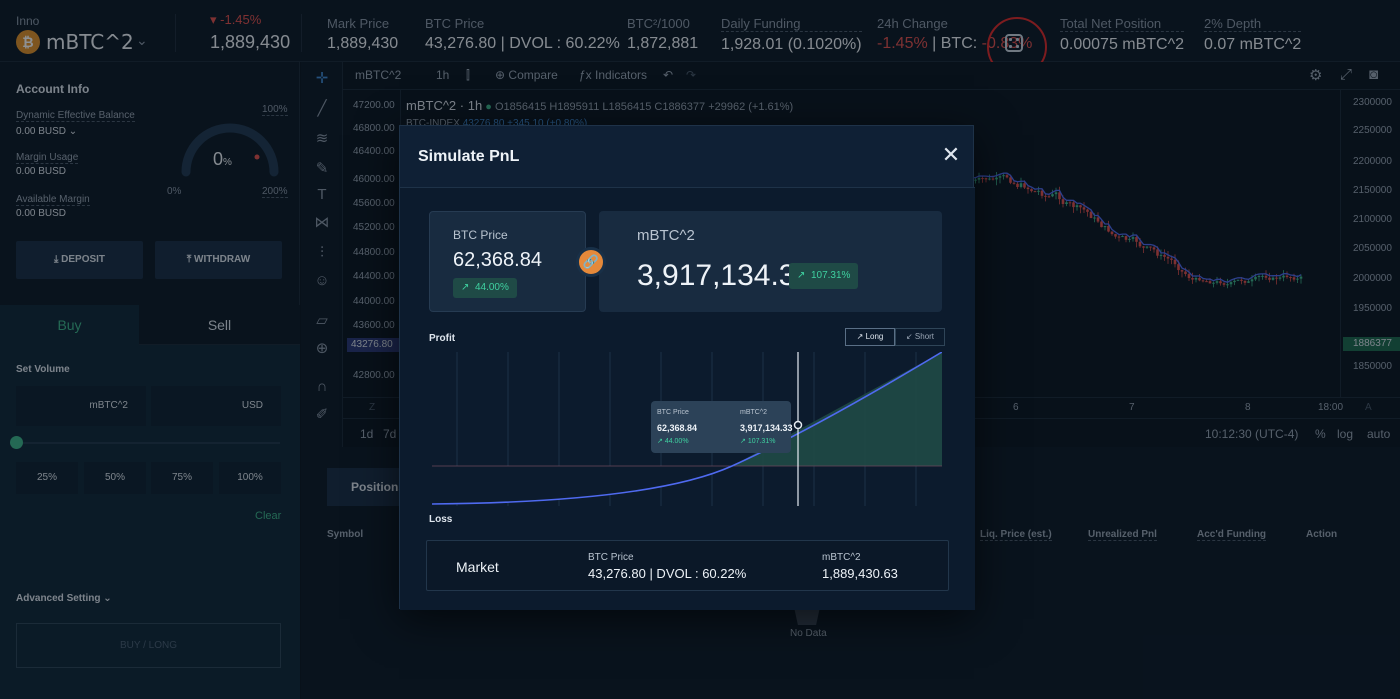  Describe the element at coordinates (363, 34) in the screenshot. I see `stat-mark-price: Mark Price 1,889,430` at that location.